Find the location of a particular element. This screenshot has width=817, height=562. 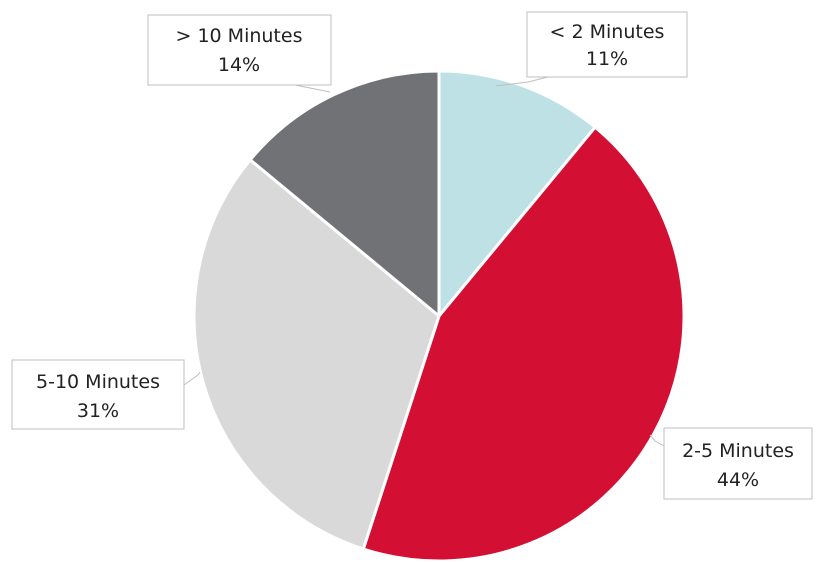

slice-value-2-5-minutes: 44% is located at coordinates (738, 480).